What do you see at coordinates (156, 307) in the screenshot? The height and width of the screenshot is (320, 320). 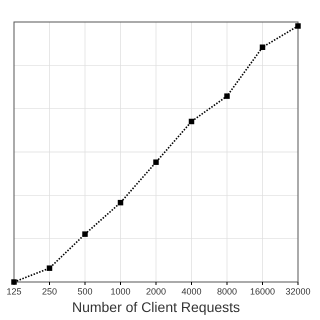 I see `x-axis-title: Number of Client Requests` at bounding box center [156, 307].